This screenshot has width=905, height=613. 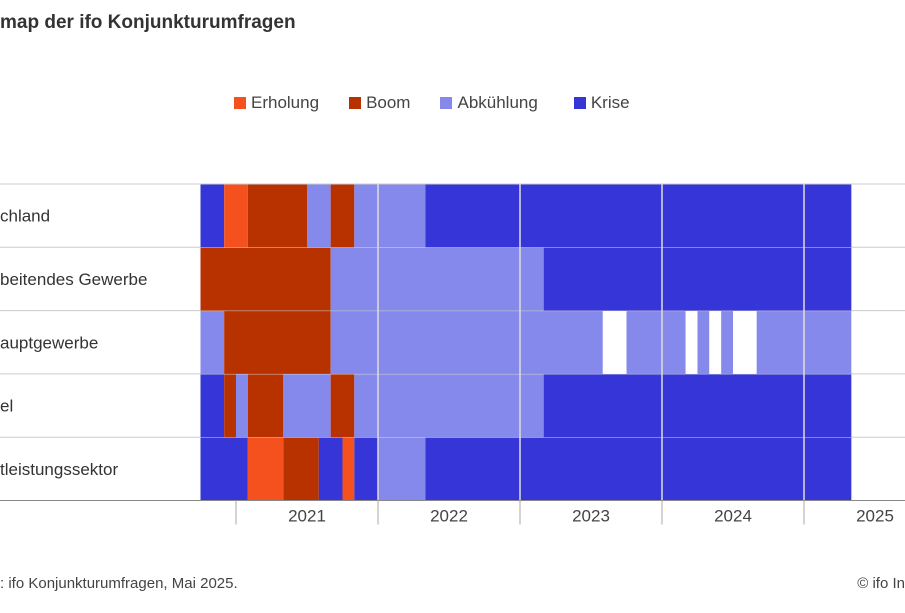 I want to click on legend-item-erholung: Erholung, so click(x=276, y=103).